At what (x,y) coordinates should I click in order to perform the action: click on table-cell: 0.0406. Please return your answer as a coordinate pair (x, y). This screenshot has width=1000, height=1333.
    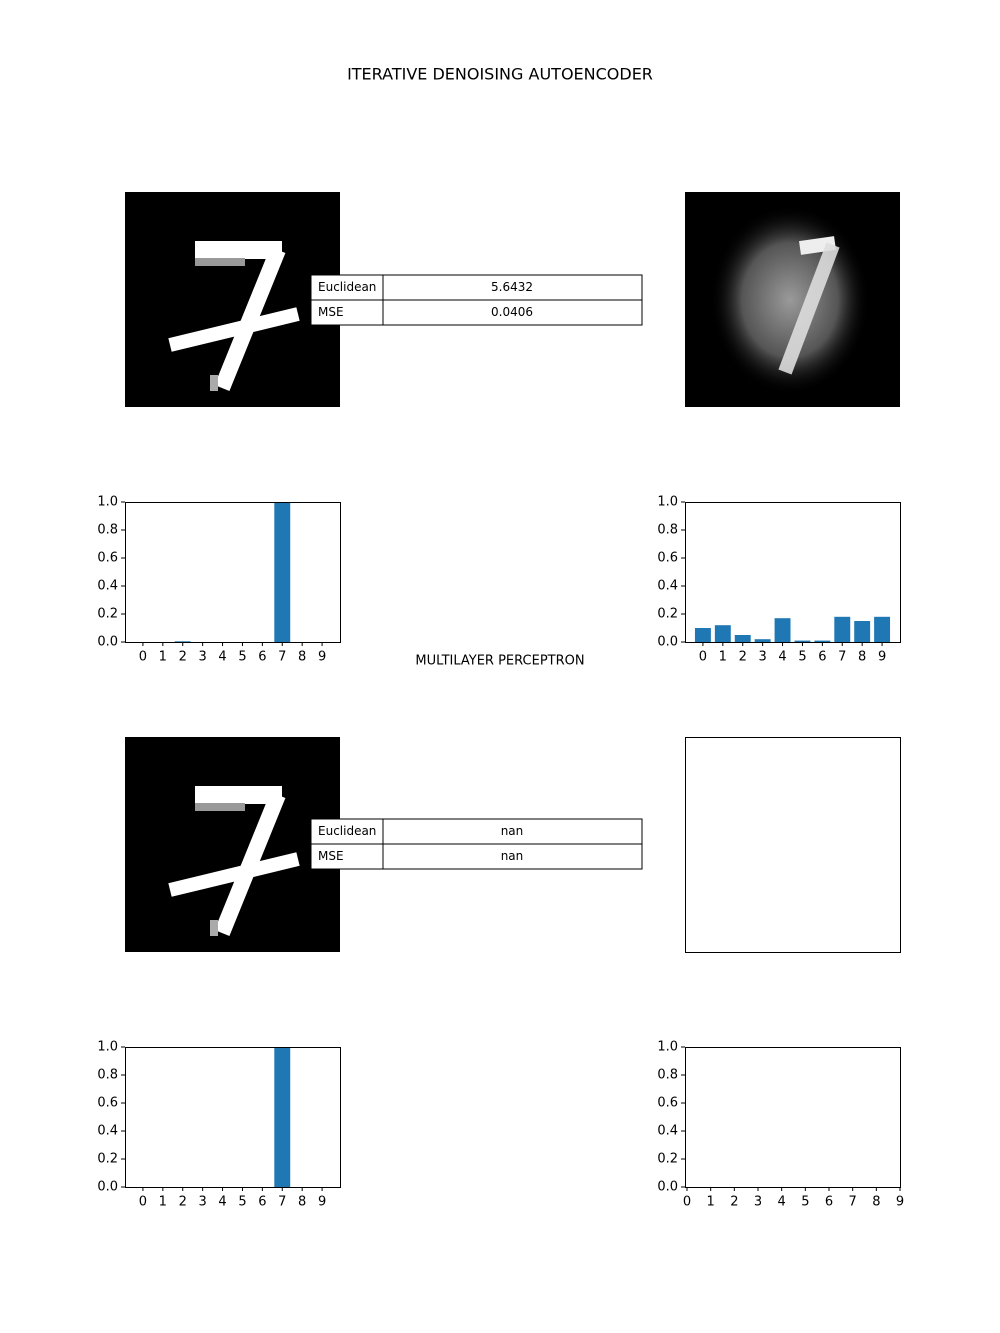
    Looking at the image, I should click on (512, 312).